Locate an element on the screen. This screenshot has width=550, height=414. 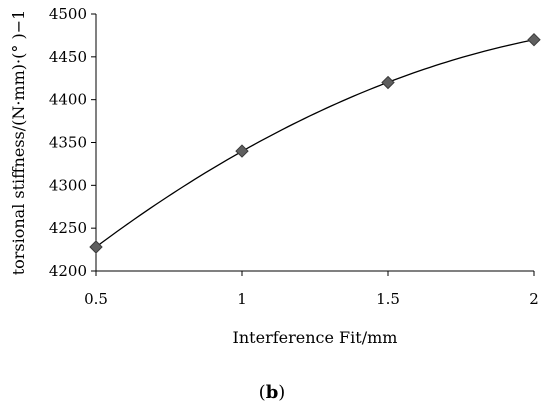
x-tick-label: 0.5 is located at coordinates (96, 299).